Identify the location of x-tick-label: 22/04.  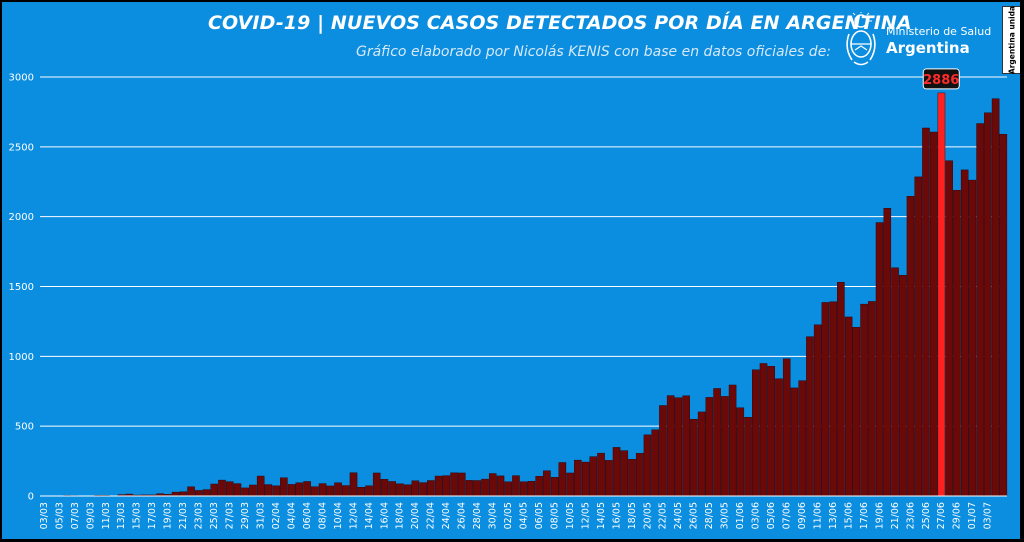
(431, 515).